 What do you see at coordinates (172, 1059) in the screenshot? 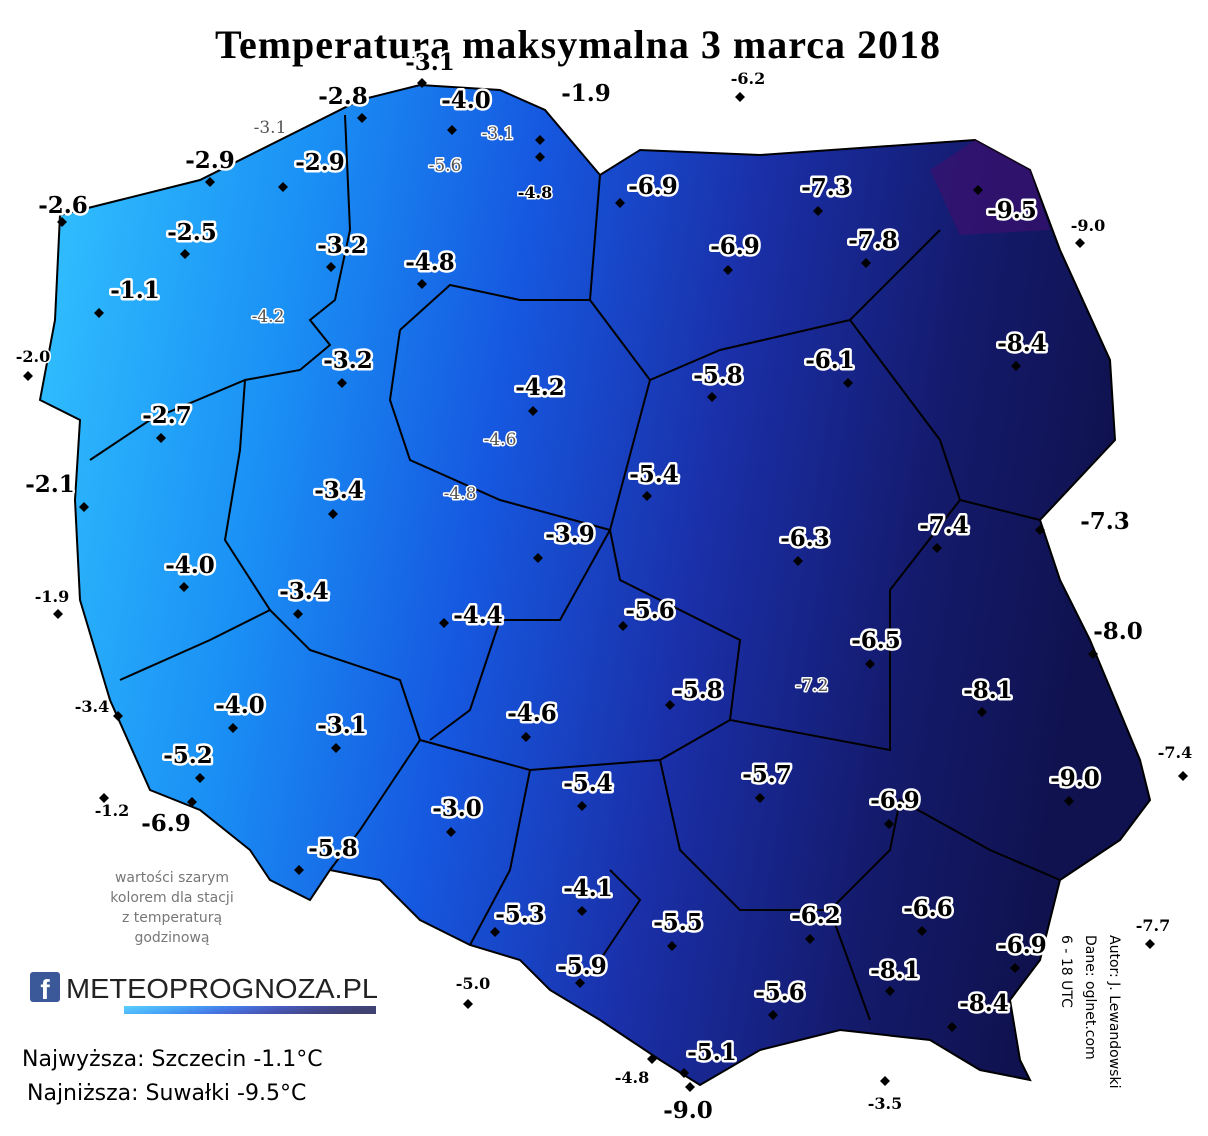
I see `footer-max: Najwyższa: Szczecin -1.1°C` at bounding box center [172, 1059].